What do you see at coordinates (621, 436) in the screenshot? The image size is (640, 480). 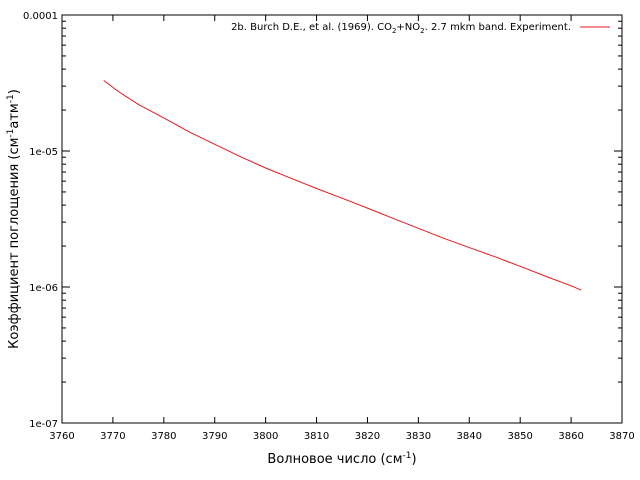 I see `x-tick-label: 3870` at bounding box center [621, 436].